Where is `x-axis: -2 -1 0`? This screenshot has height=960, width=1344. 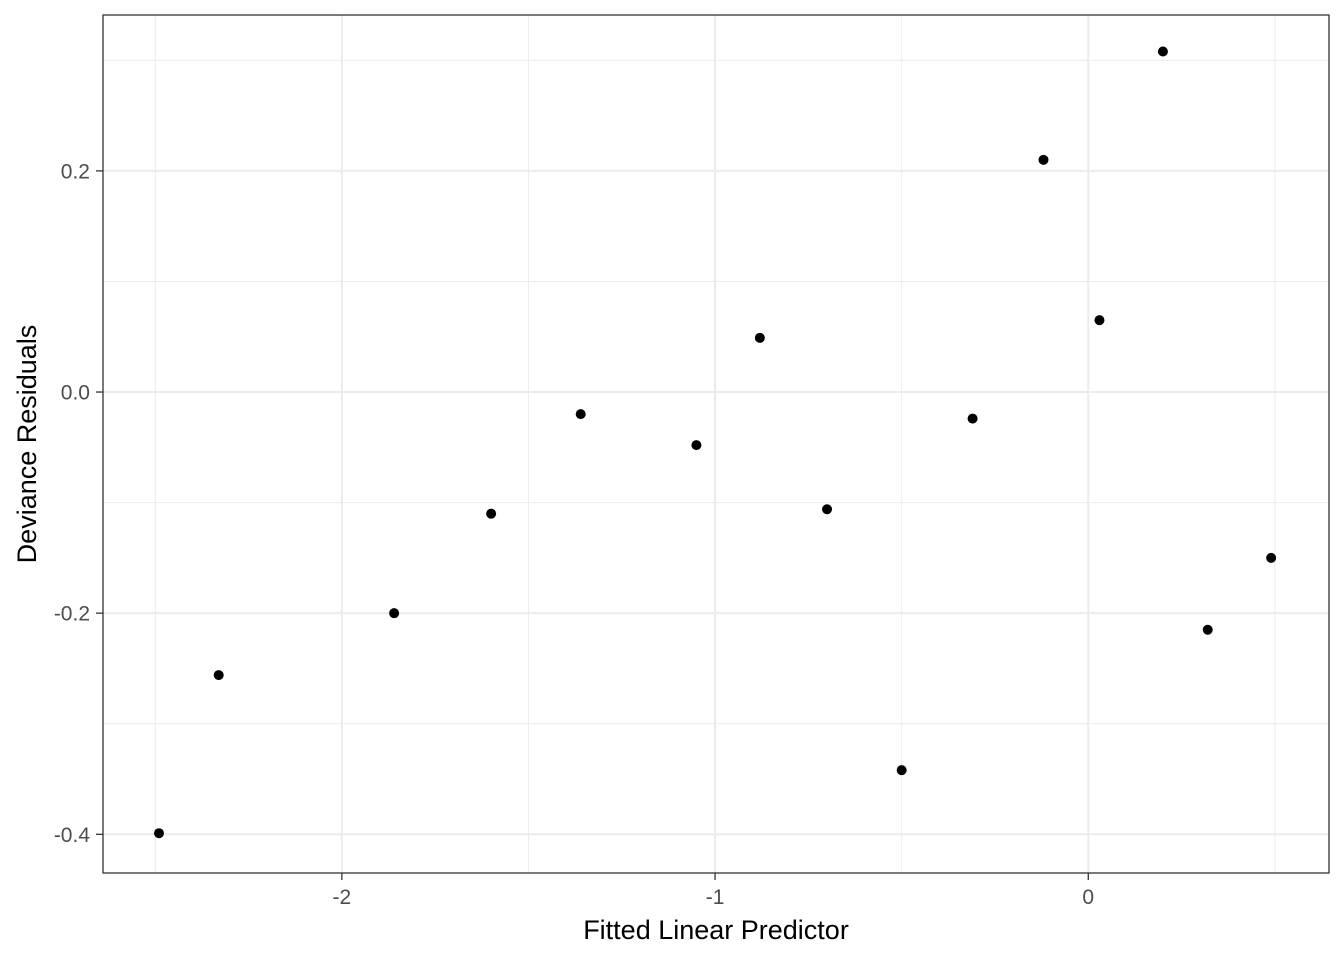 x-axis: -2 -1 0 is located at coordinates (713, 891).